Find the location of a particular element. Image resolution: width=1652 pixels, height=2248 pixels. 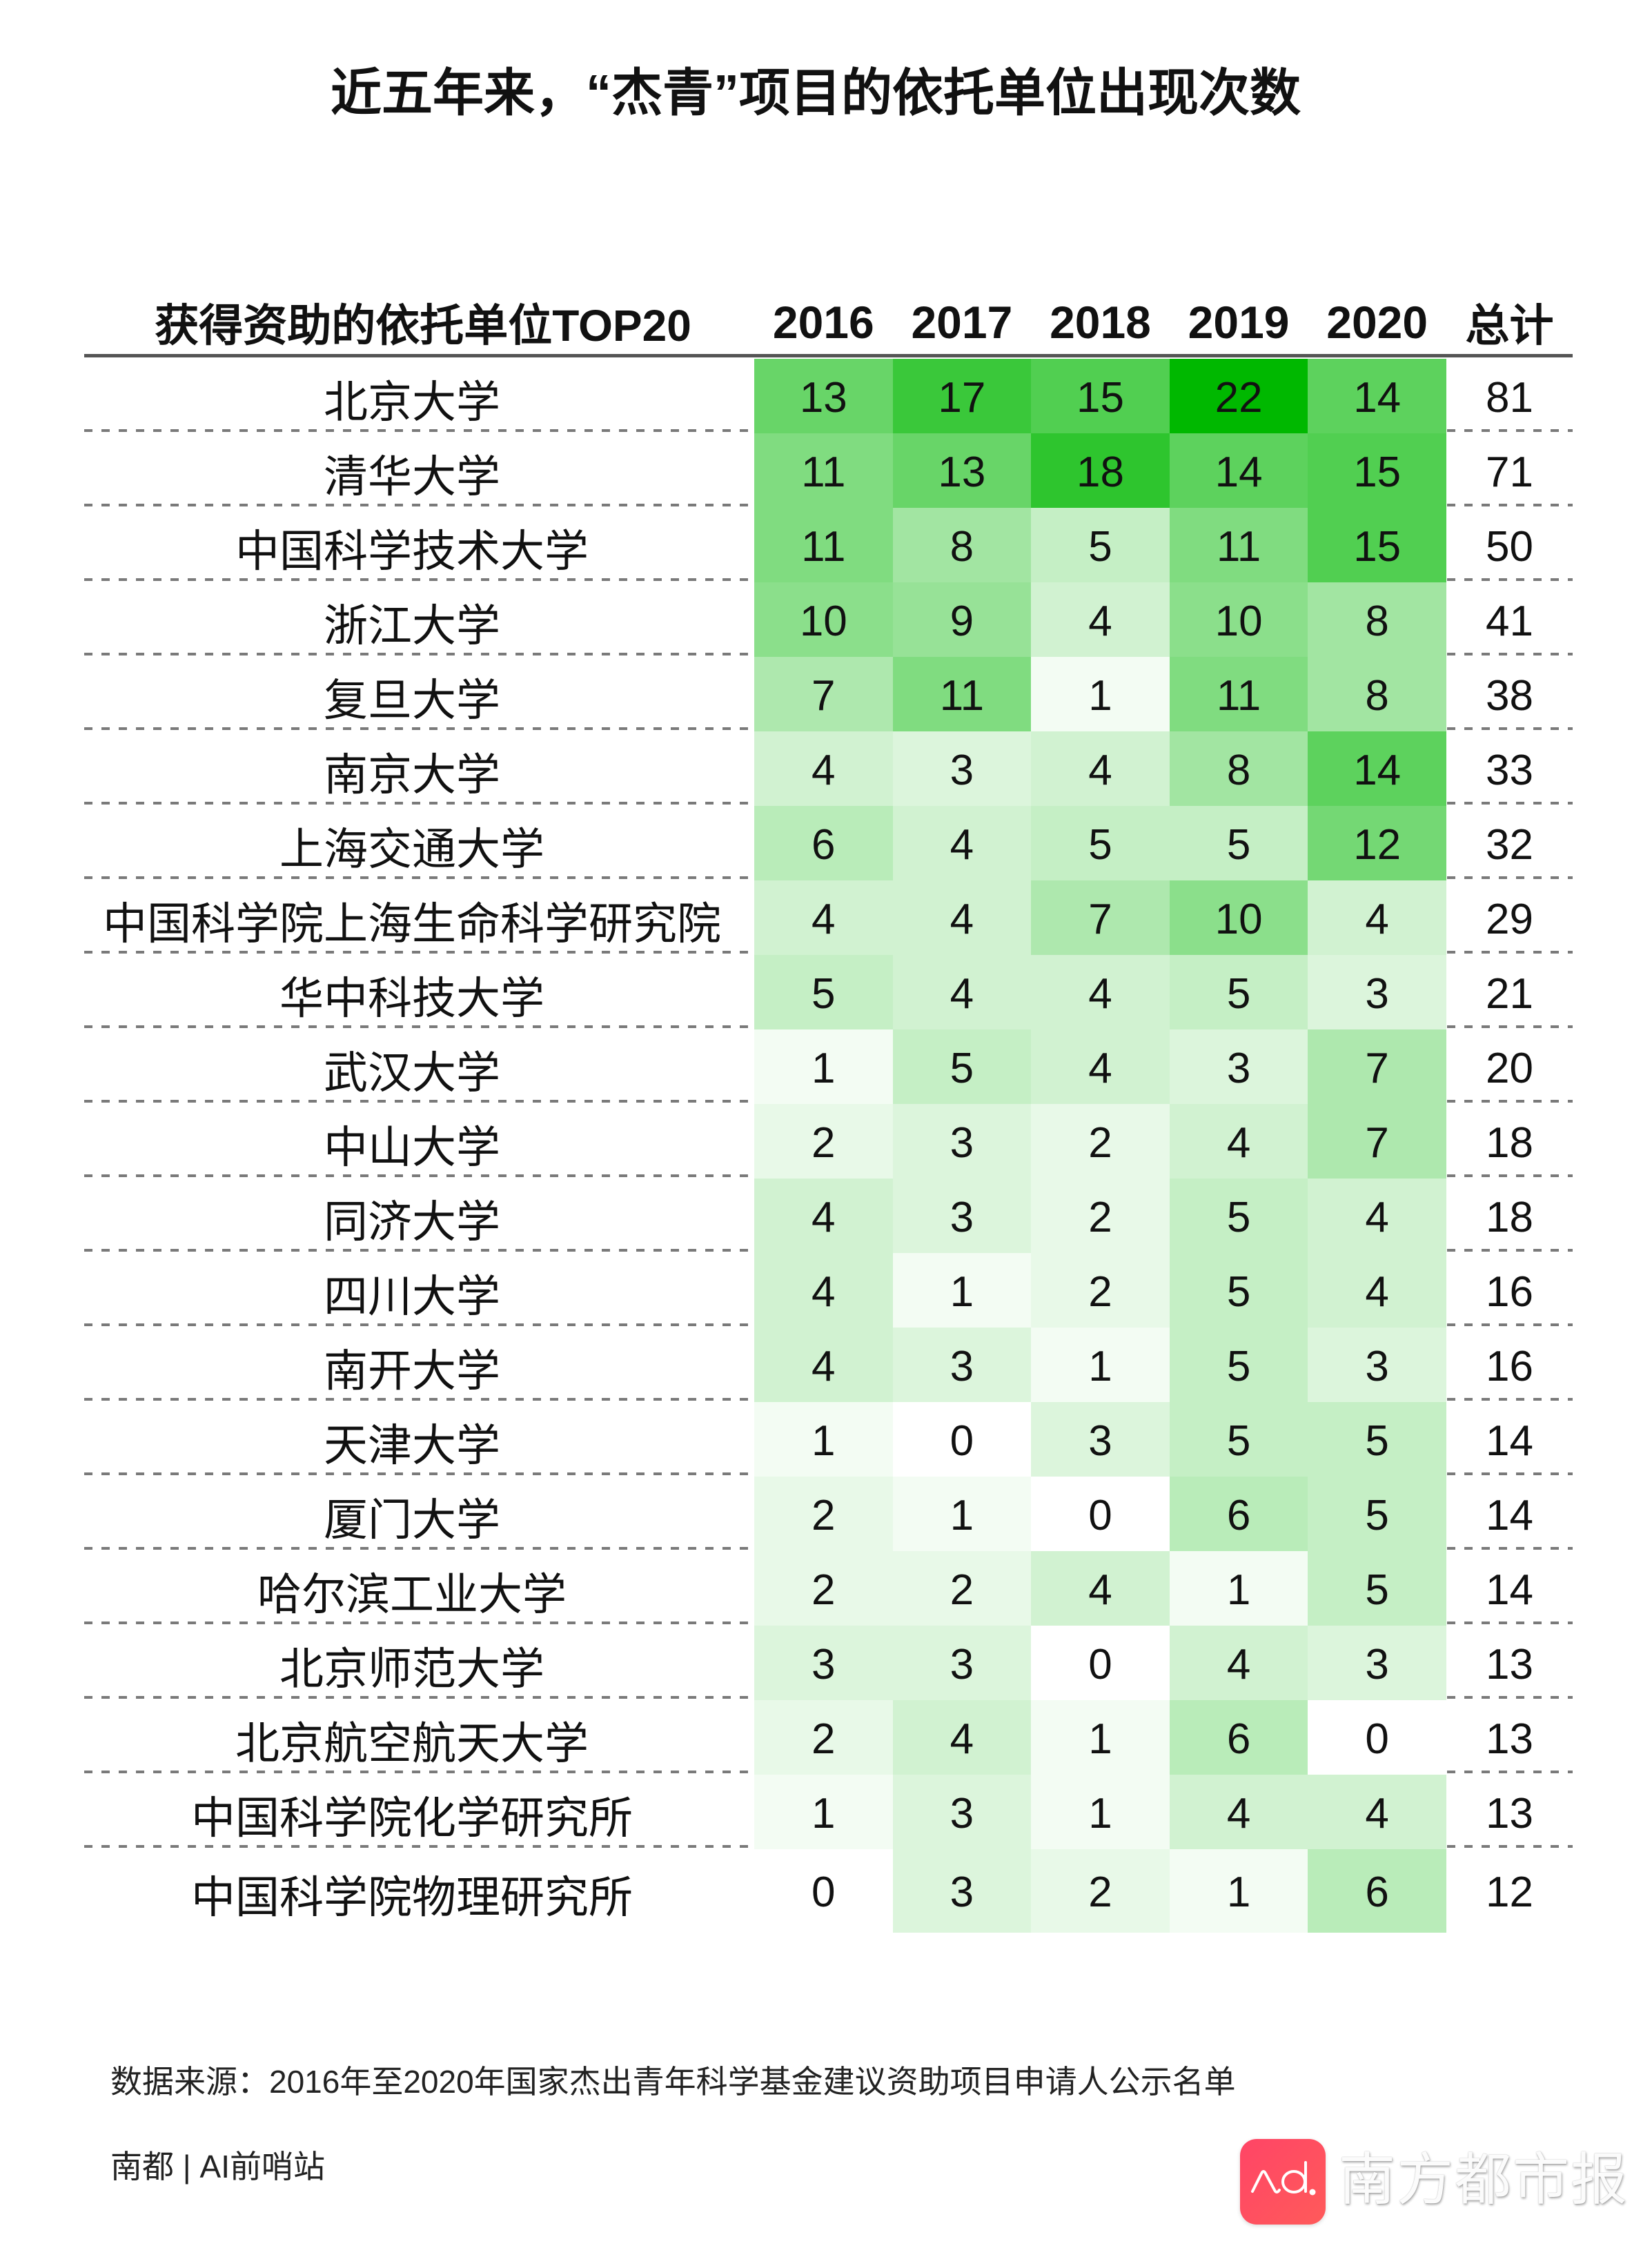

value-2019: 10 is located at coordinates (1238, 918).